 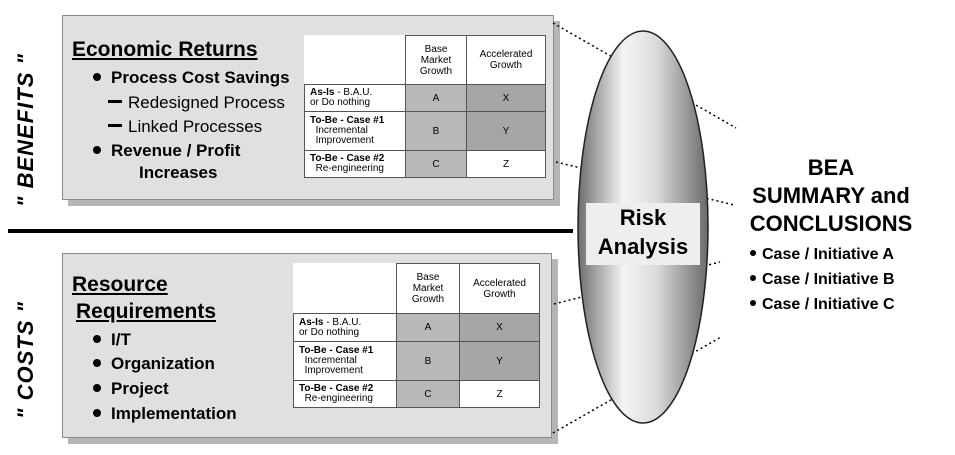 I want to click on benefits-subitem-2: Linked Processes, so click(x=185, y=127).